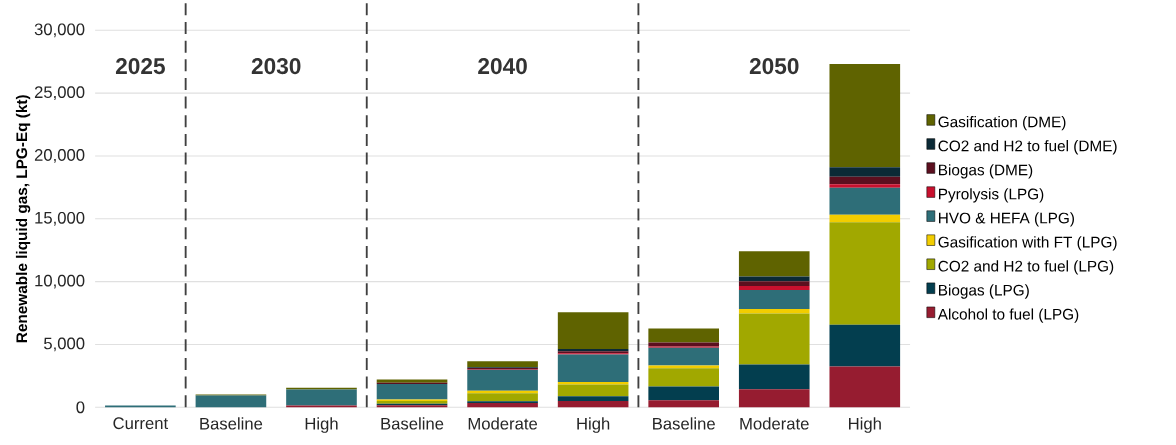 This screenshot has width=1176, height=445. What do you see at coordinates (23, 219) in the screenshot?
I see `y-axis-title: Renewable liquid gas, LPG-Eq (kt)` at bounding box center [23, 219].